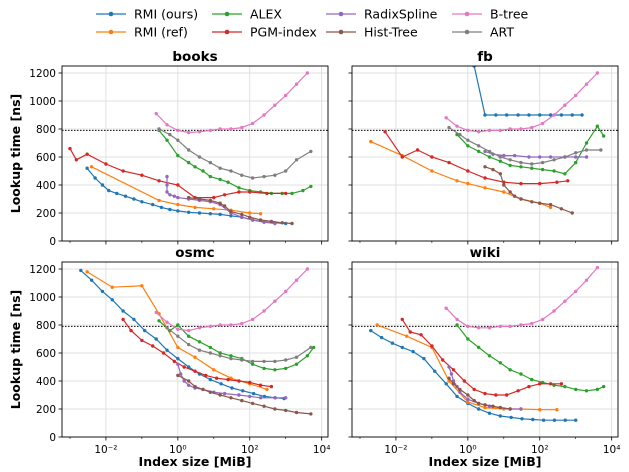 The width and height of the screenshot is (629, 472). Describe the element at coordinates (250, 450) in the screenshot. I see `x-tick-label: 10²` at that location.